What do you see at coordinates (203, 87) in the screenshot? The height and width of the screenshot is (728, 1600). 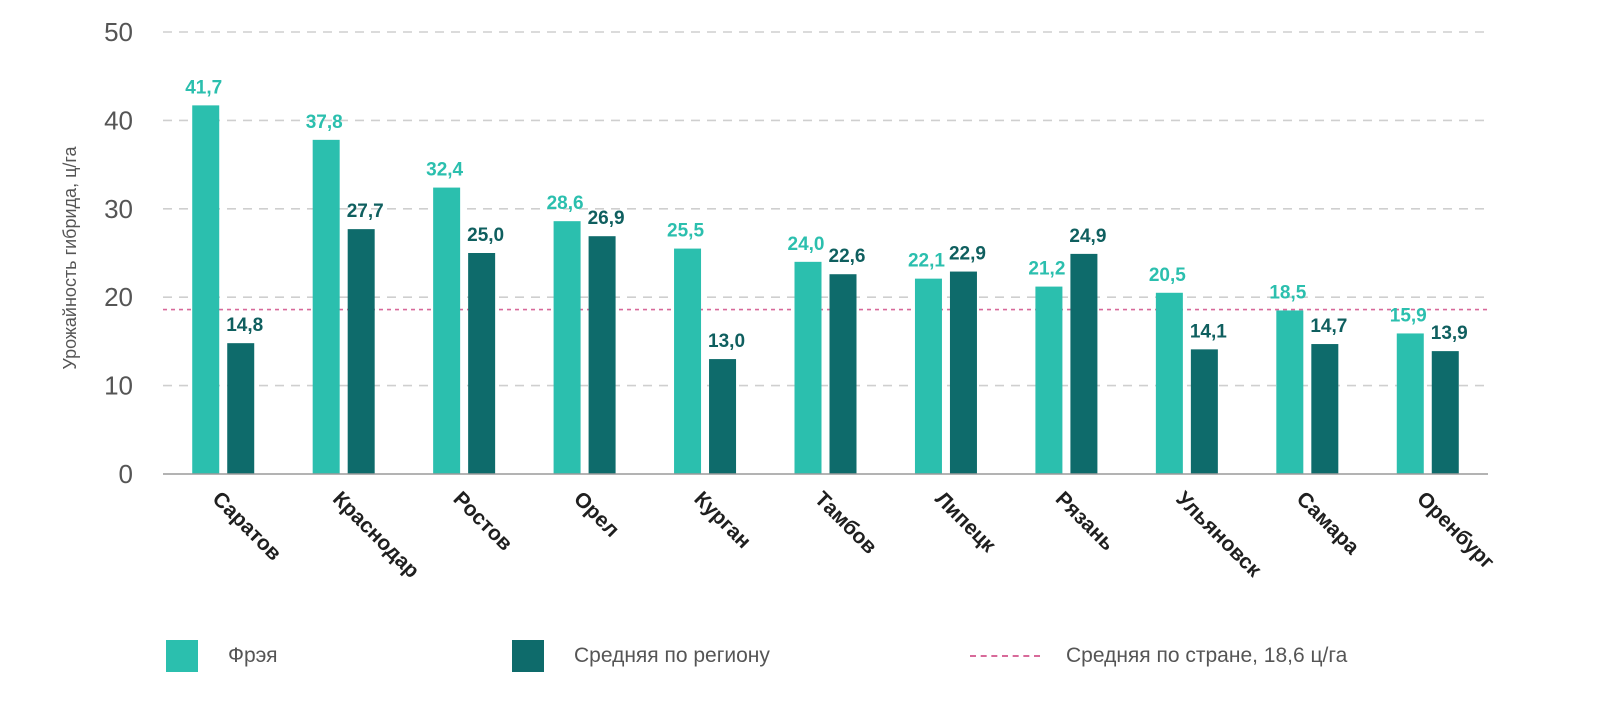 I see `data-label-freya-1: 41,7` at bounding box center [203, 87].